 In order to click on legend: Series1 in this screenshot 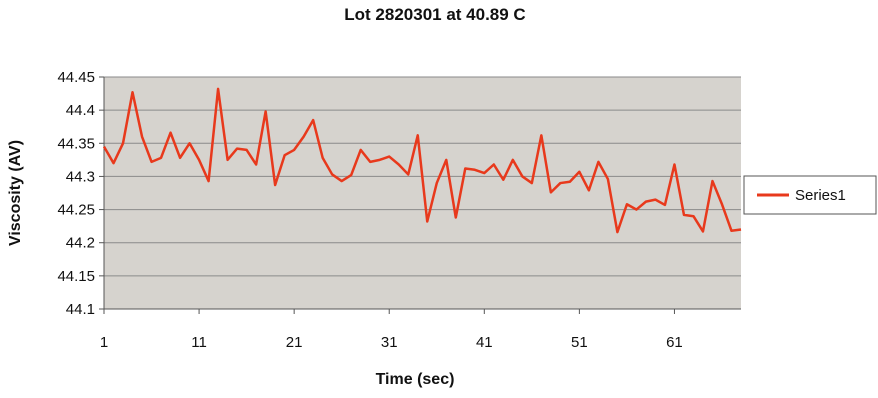, I will do `click(810, 195)`.